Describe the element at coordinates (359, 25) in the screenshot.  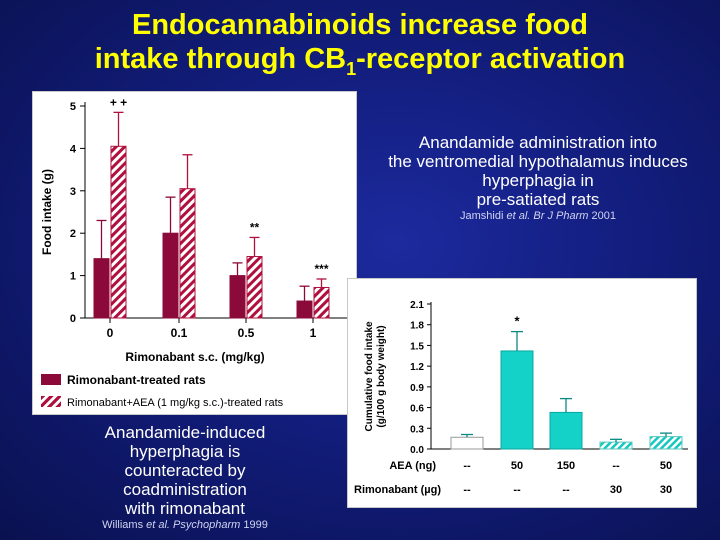
I see `title-line-1: Endocannabinoids increase food` at that location.